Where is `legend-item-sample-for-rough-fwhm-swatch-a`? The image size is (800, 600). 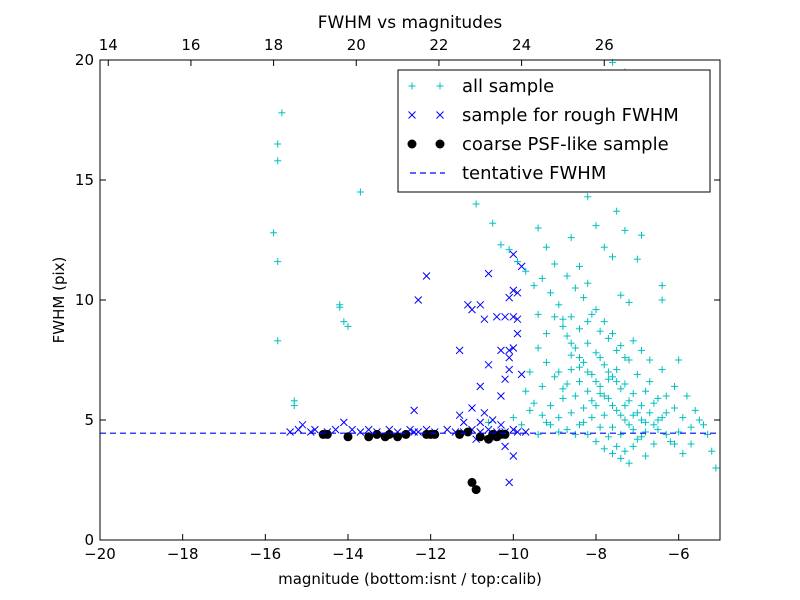 legend-item-sample-for-rough-fwhm-swatch-a is located at coordinates (412, 115).